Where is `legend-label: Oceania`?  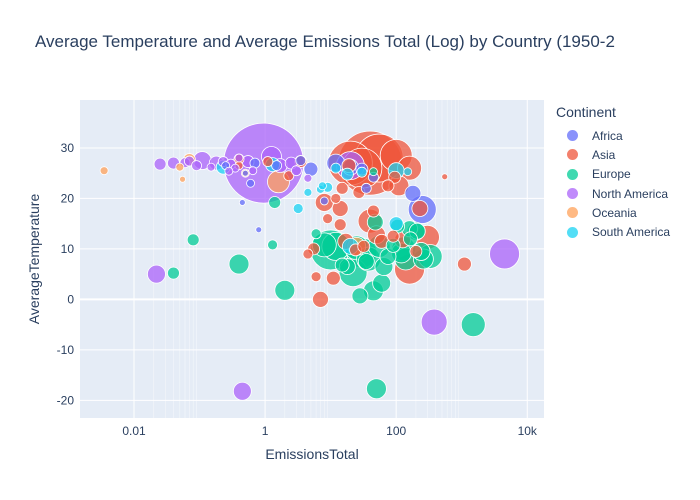 legend-label: Oceania is located at coordinates (614, 212).